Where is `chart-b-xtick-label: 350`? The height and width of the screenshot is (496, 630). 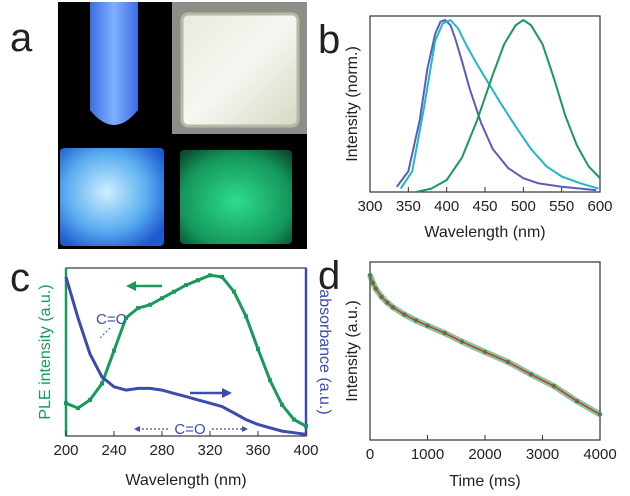 chart-b-xtick-label: 350 is located at coordinates (408, 206).